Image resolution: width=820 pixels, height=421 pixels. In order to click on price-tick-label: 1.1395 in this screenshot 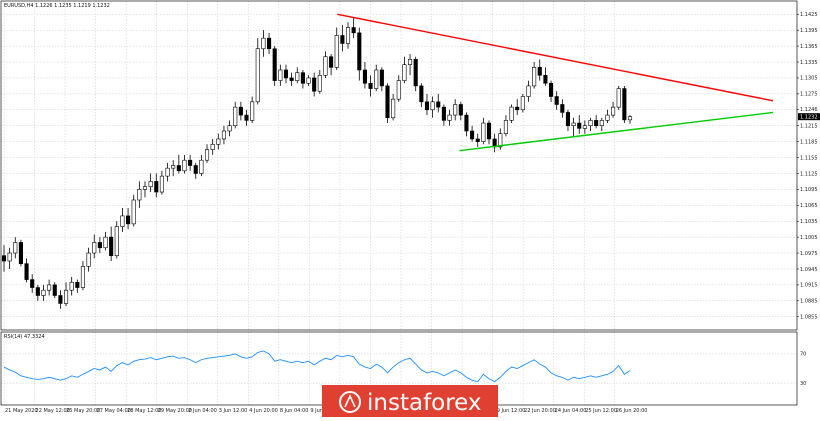, I will do `click(809, 31)`.